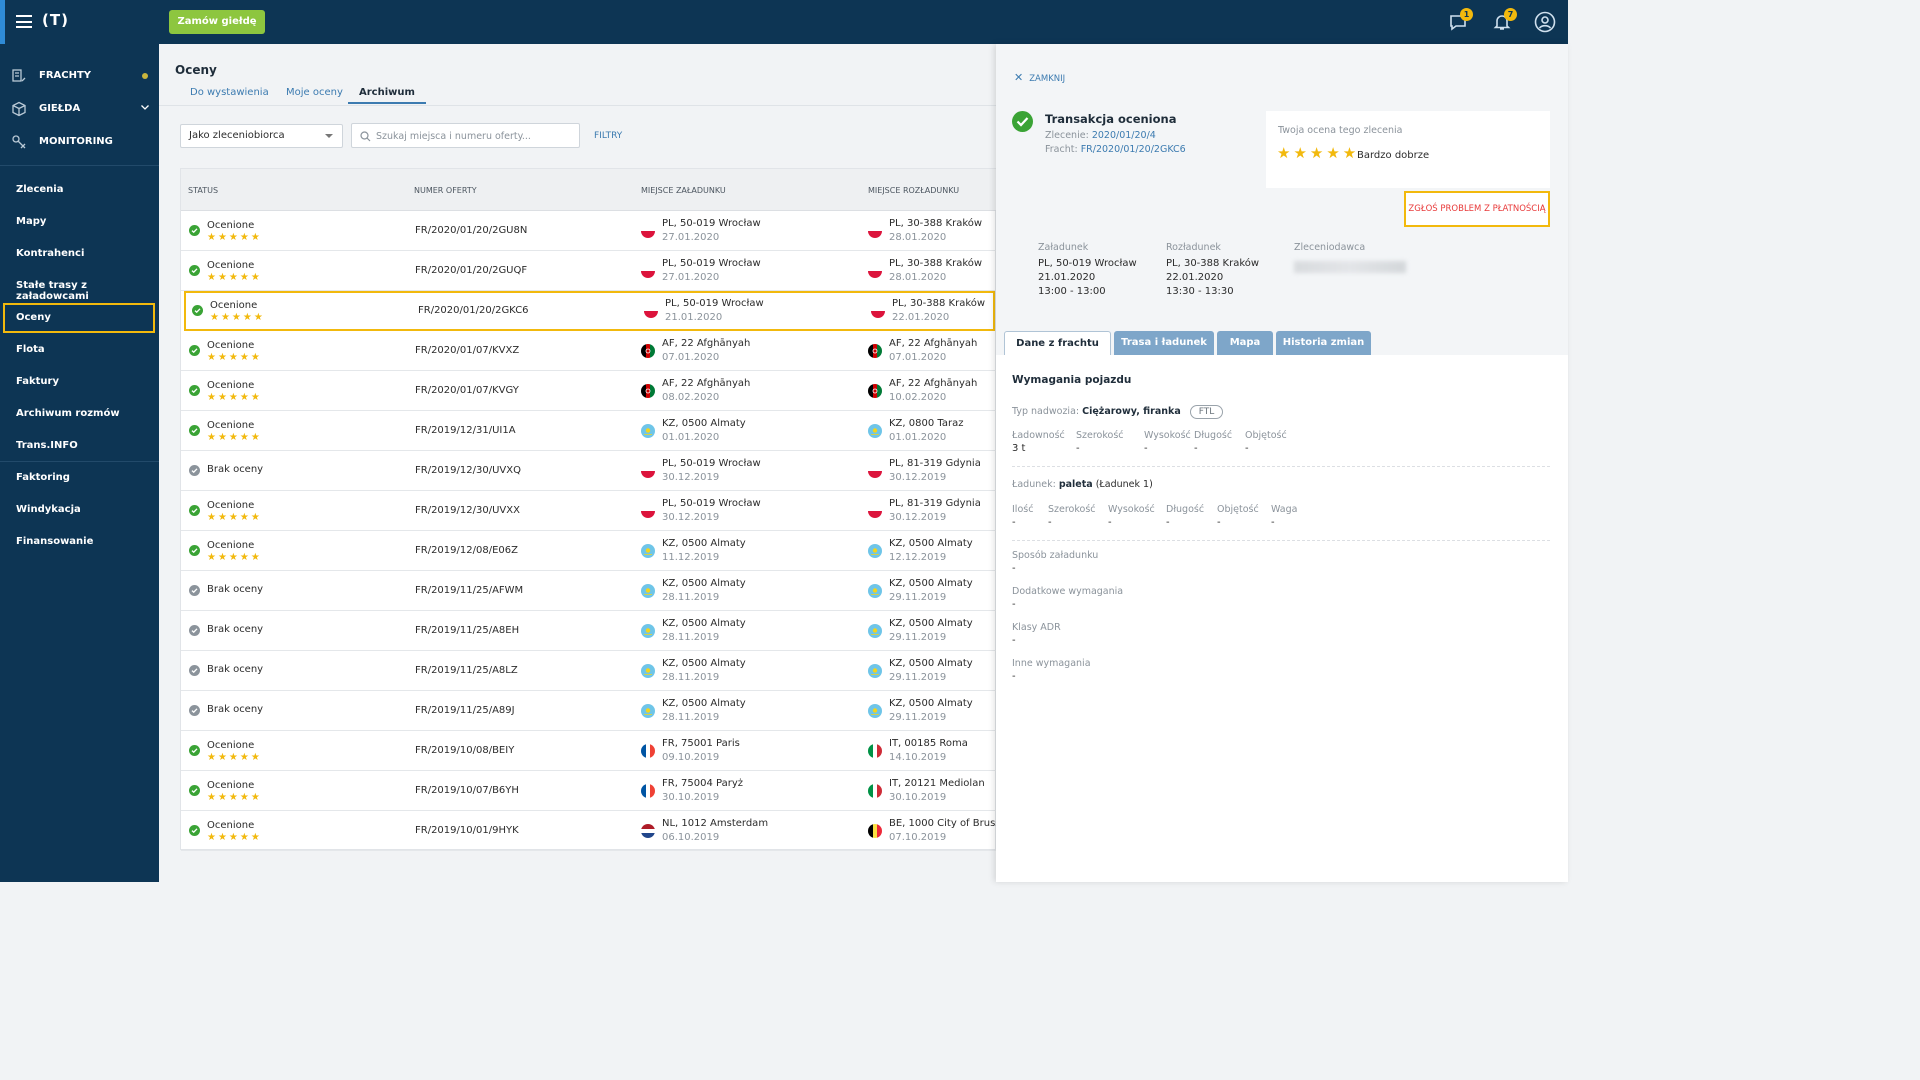  What do you see at coordinates (60, 108) in the screenshot?
I see `sidebar-main-label: GIEŁDA` at bounding box center [60, 108].